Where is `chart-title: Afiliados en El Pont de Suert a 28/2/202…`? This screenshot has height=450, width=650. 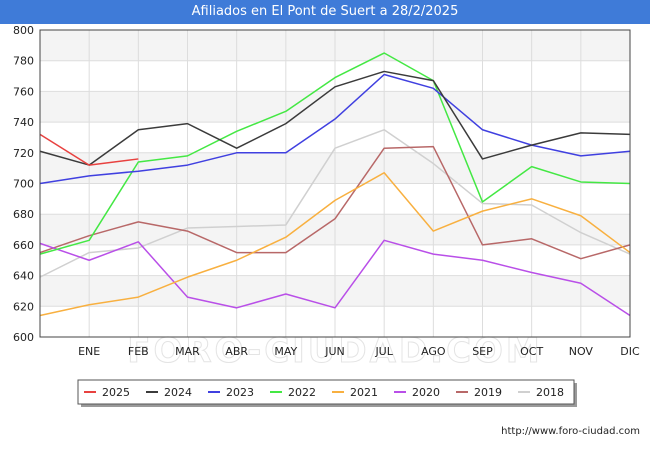
chart-title: Afiliados en El Pont de Suert a 28/2/202… is located at coordinates (325, 12).